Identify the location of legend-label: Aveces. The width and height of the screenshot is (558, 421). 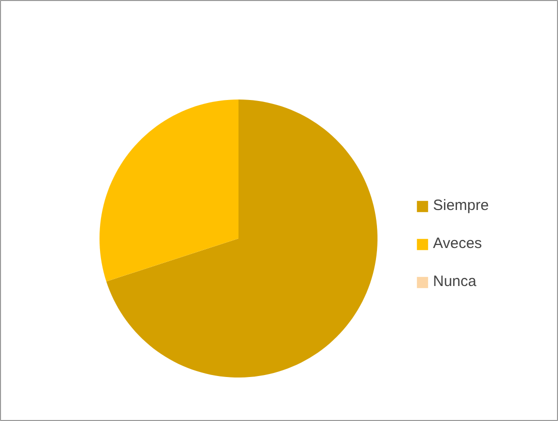
(457, 243).